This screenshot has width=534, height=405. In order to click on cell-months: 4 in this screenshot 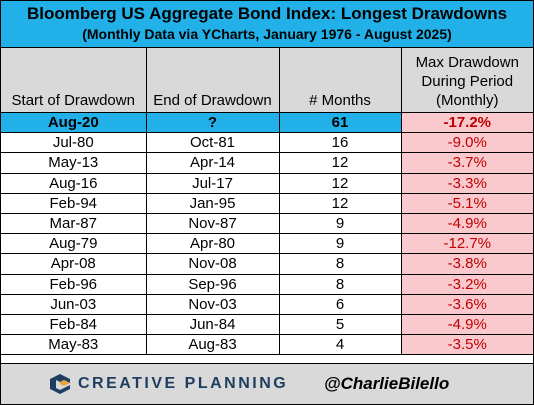, I will do `click(339, 345)`.